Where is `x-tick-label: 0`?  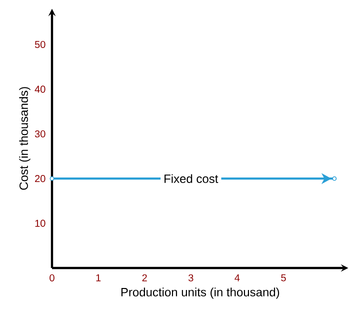 x-tick-label: 0 is located at coordinates (52, 278).